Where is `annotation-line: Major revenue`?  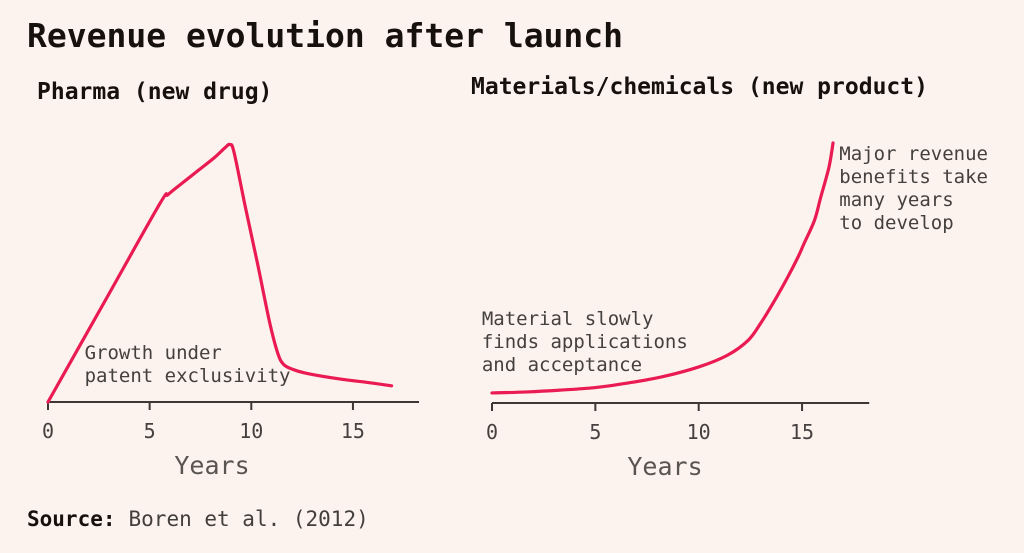
annotation-line: Major revenue is located at coordinates (913, 154).